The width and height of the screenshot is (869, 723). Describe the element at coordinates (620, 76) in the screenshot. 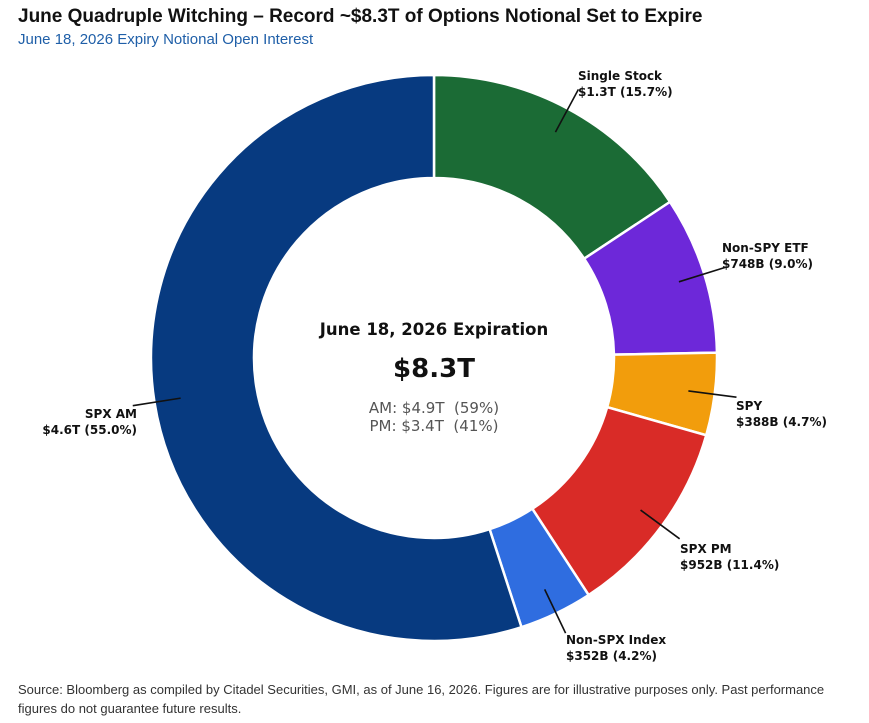

I see `slice-label-name-single-stock: Single Stock` at that location.